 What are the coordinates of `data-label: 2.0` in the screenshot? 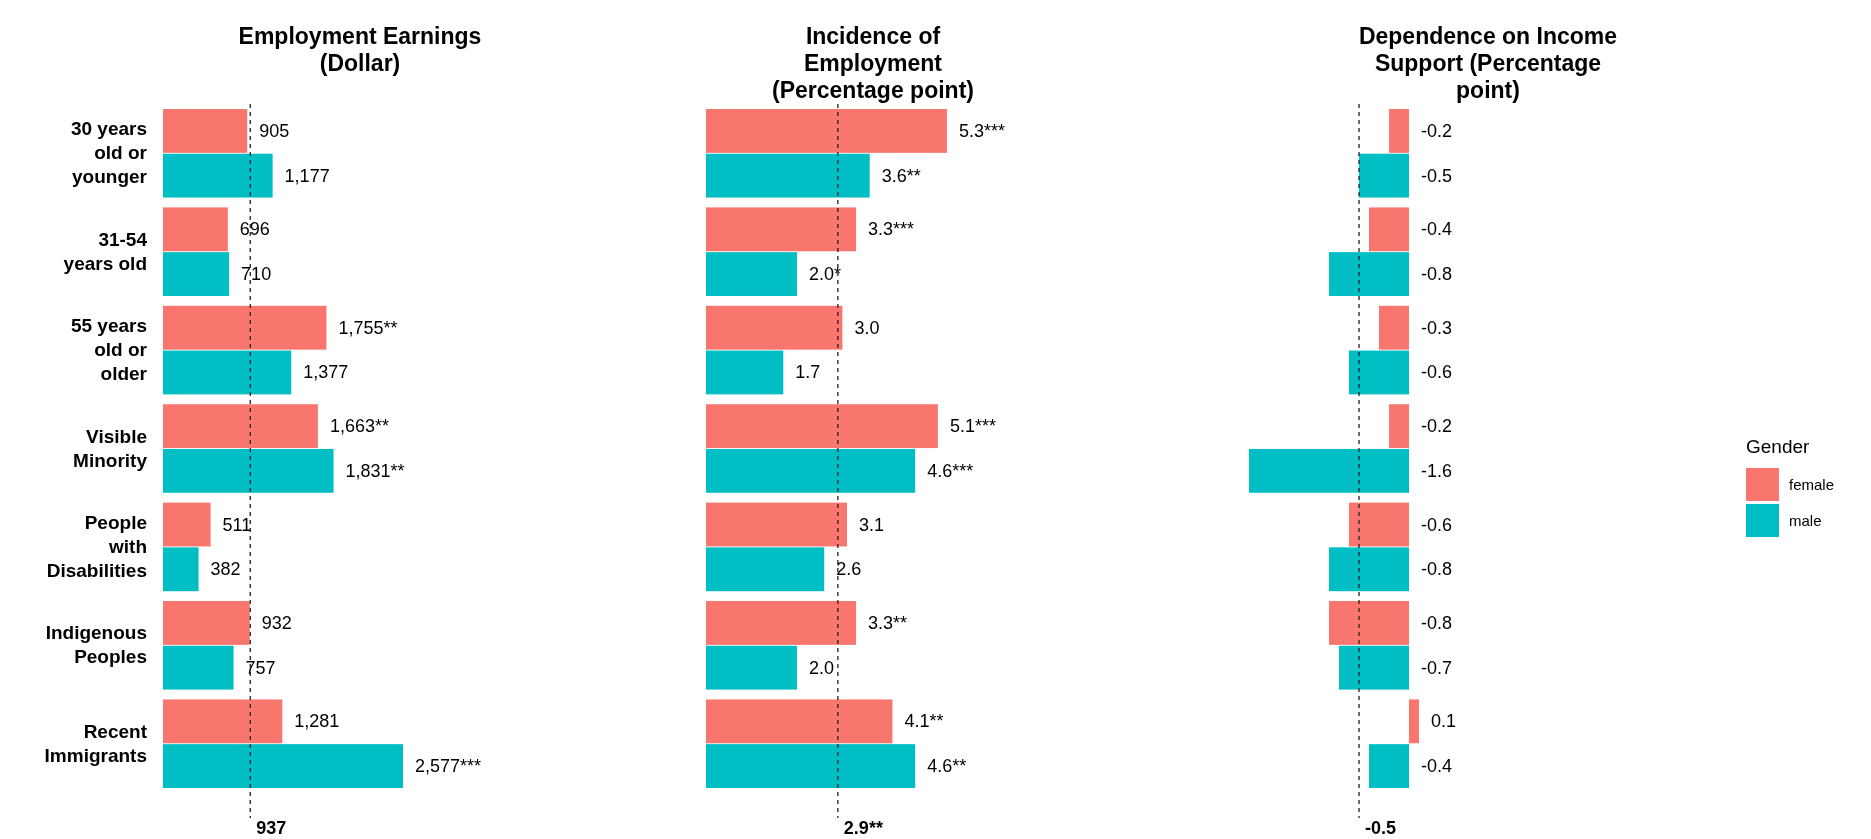 It's located at (821, 667).